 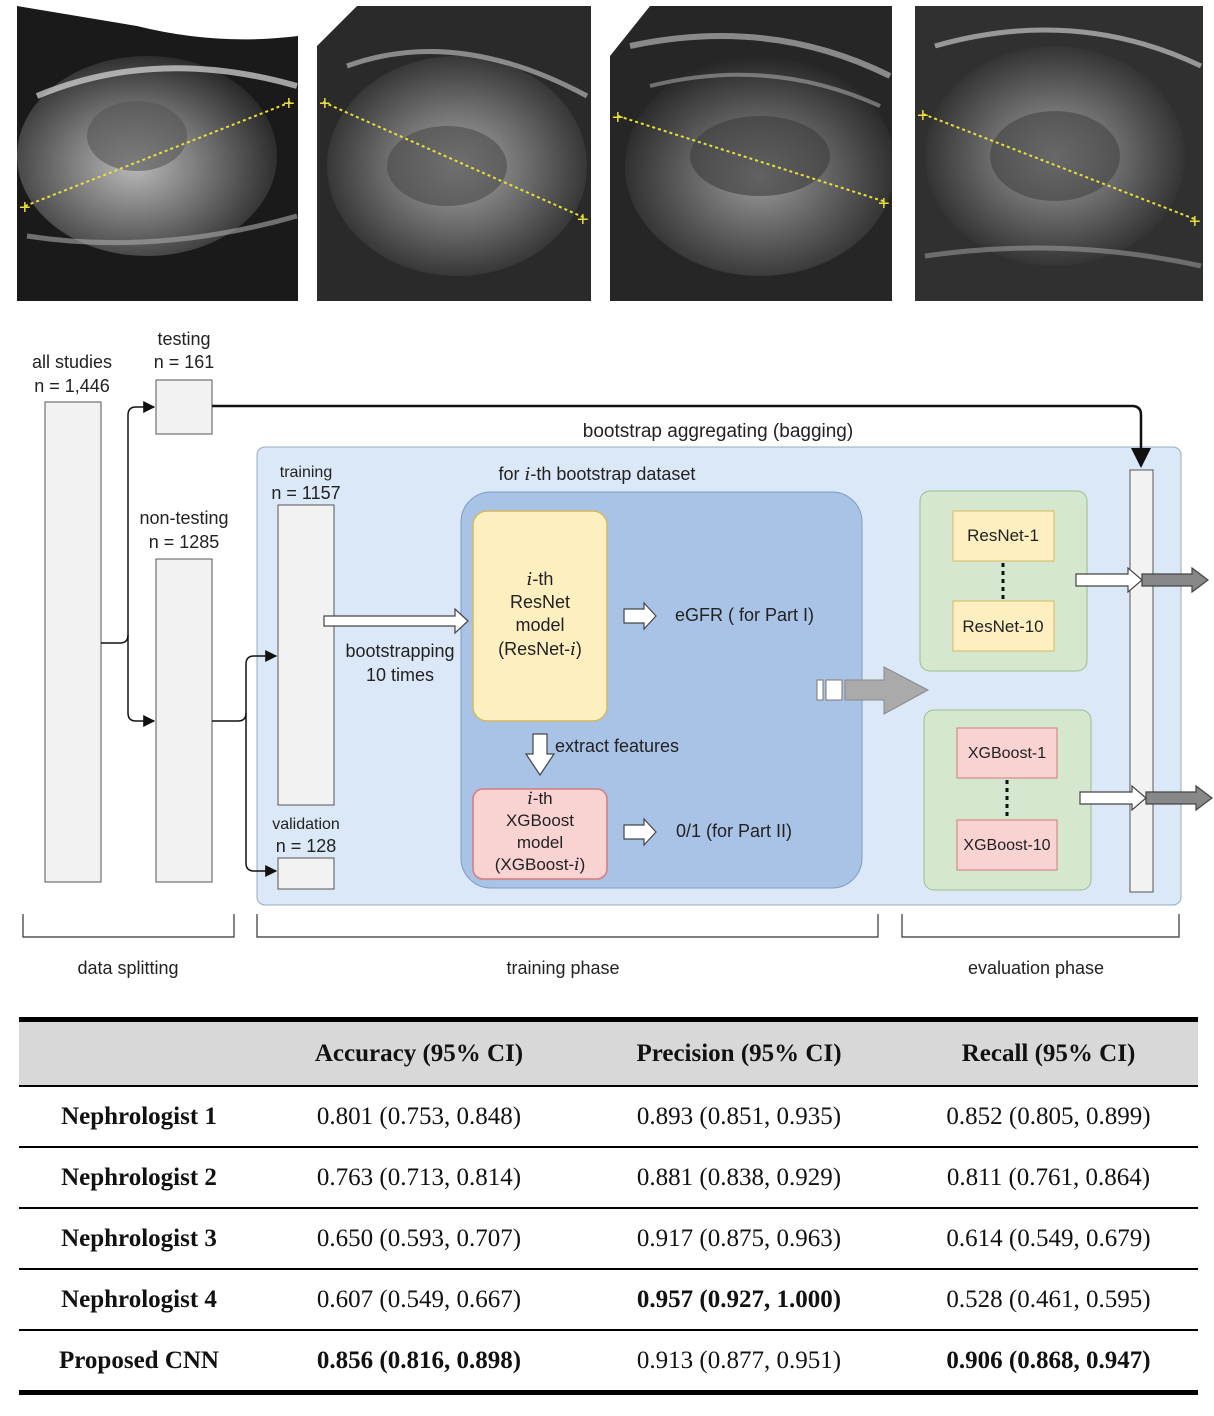 What do you see at coordinates (184, 362) in the screenshot?
I see `testing-count: n = 161` at bounding box center [184, 362].